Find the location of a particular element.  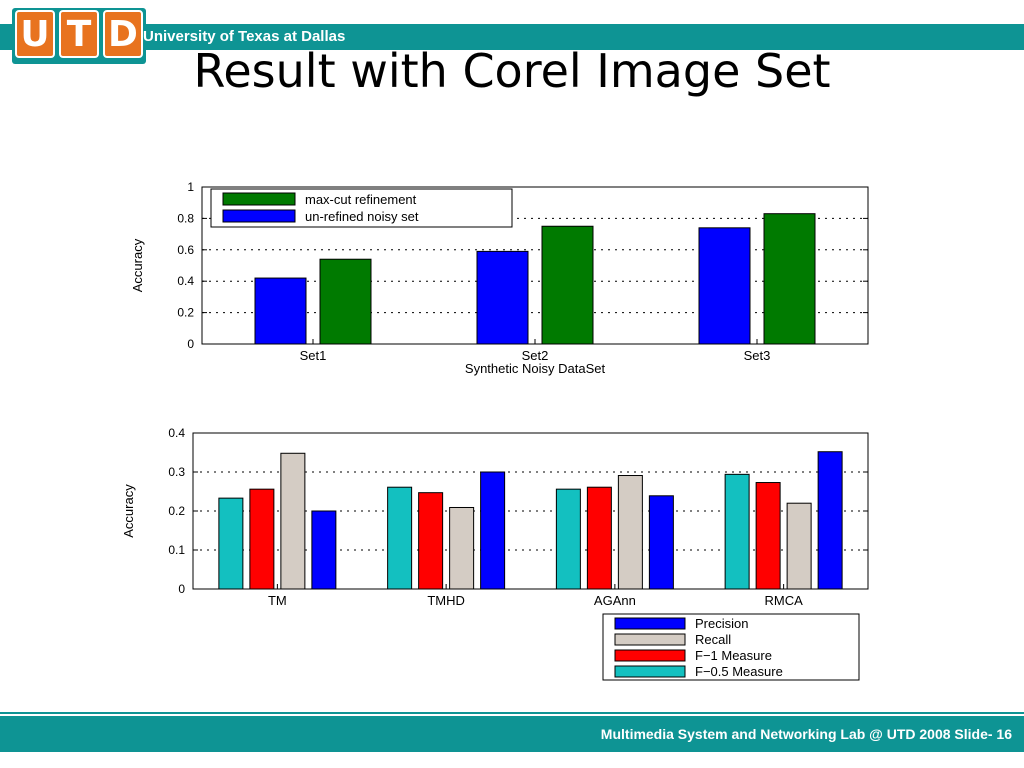

legend-label: Recall is located at coordinates (713, 639).